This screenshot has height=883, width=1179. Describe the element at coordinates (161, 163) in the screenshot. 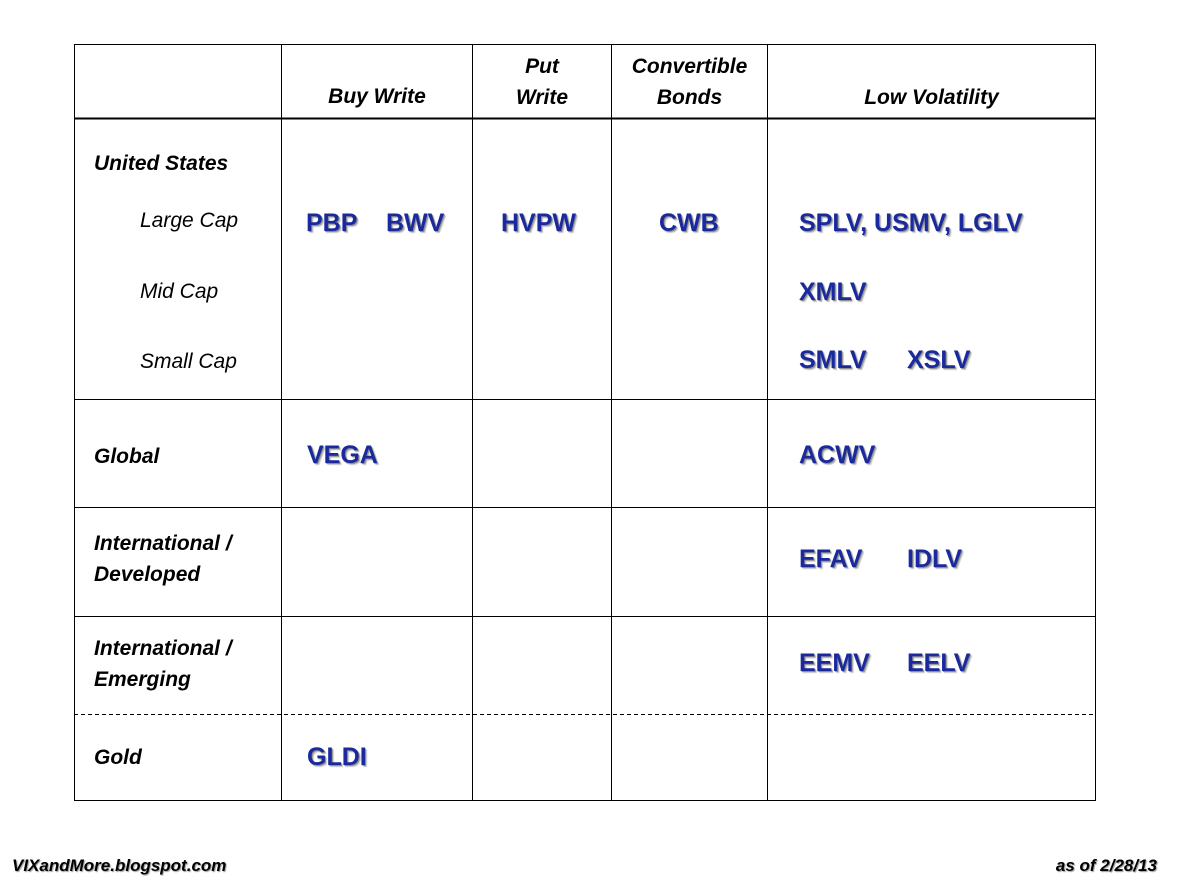

I see `row-label-united-states: United States` at that location.